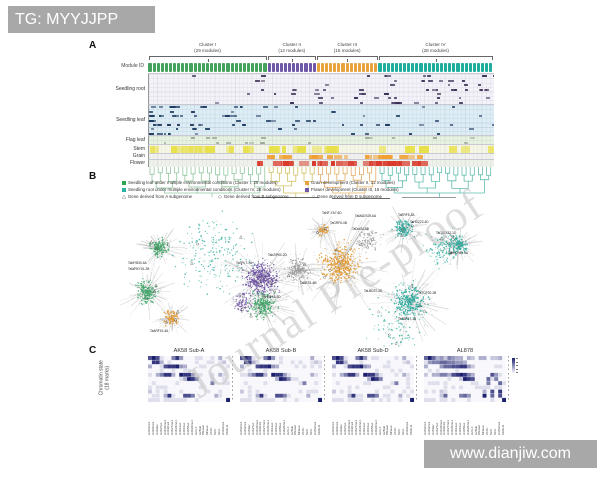 The image size is (600, 480). Describe the element at coordinates (135, 139) in the screenshot. I see `row-label: Flag leaf` at that location.